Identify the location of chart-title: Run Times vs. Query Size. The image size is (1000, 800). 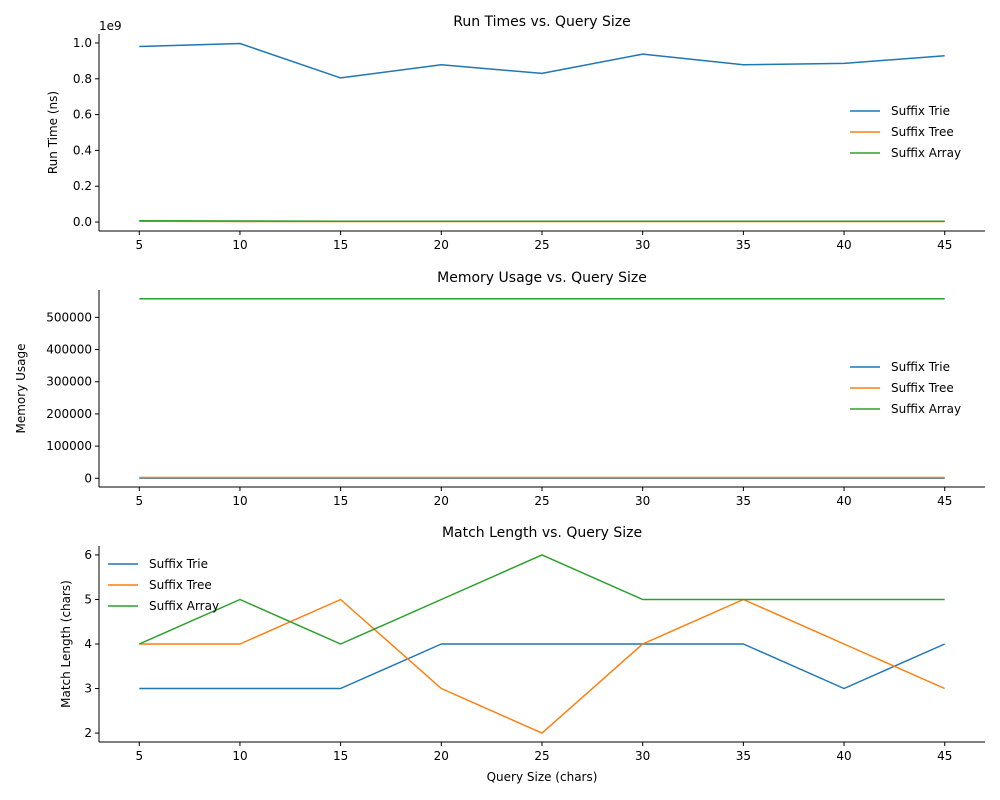
(542, 22).